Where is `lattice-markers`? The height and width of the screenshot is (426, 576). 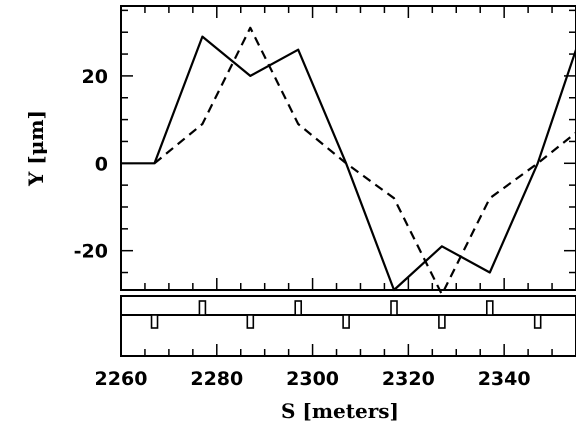
lattice-markers is located at coordinates (348, 314).